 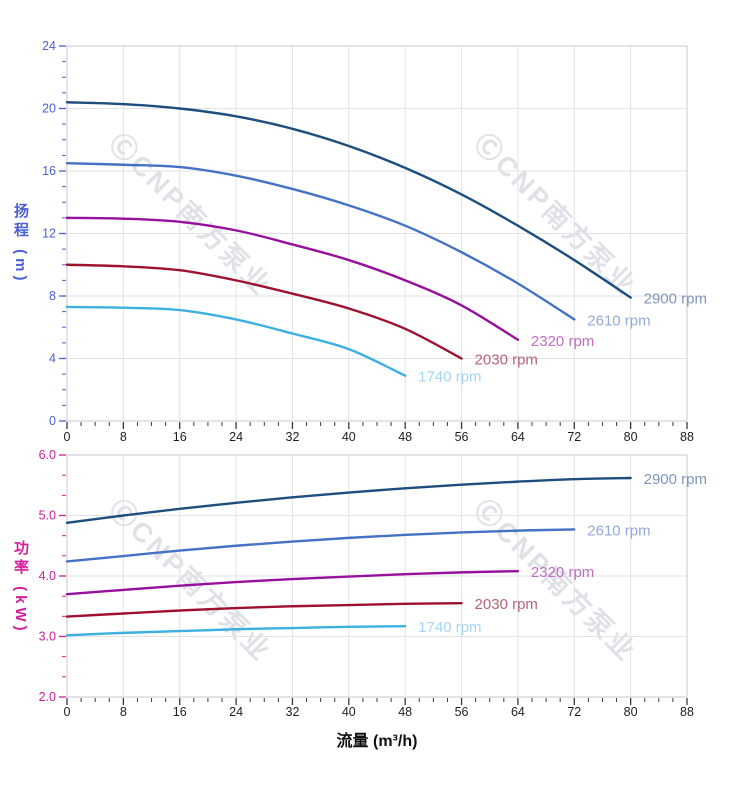 I want to click on head-axis-title: 扬程 (m), so click(x=20, y=244).